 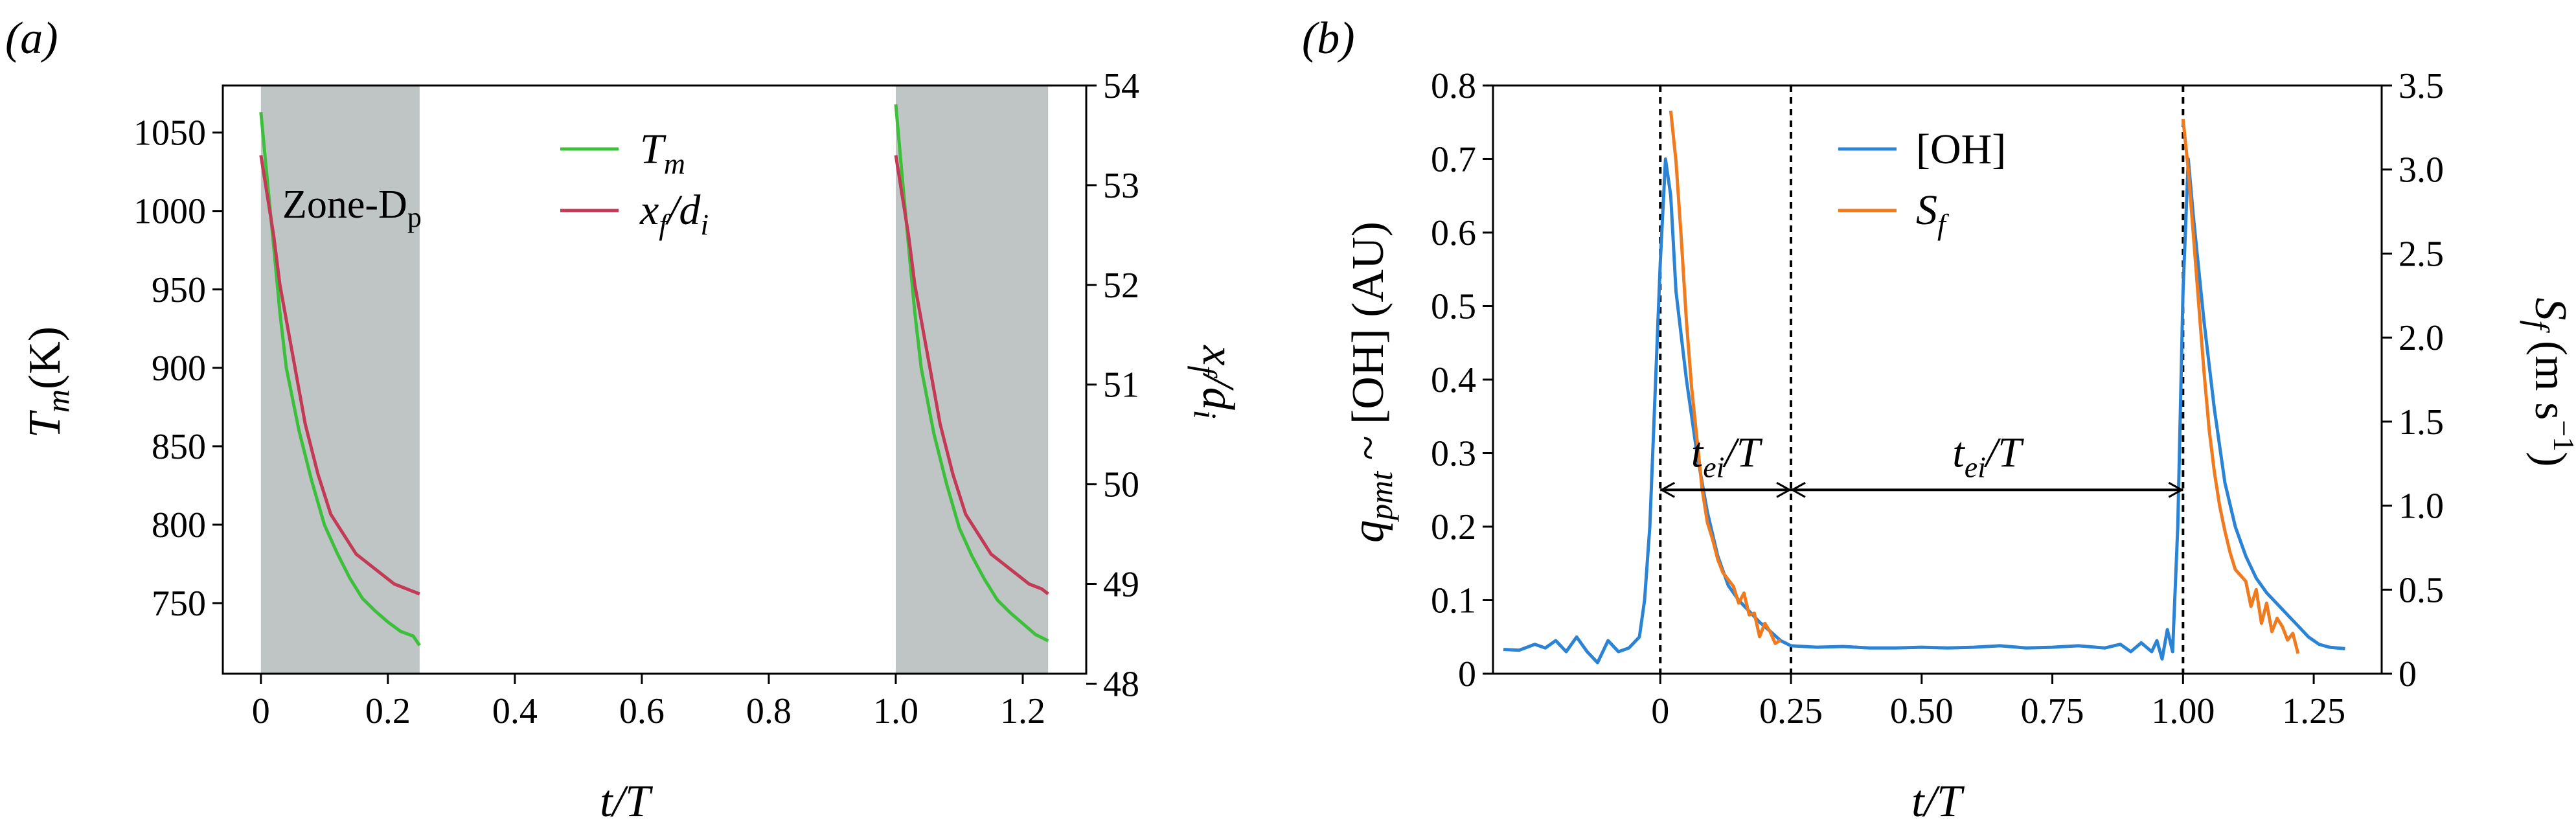 What do you see at coordinates (674, 214) in the screenshot?
I see `legend-label-xf: xf/di` at bounding box center [674, 214].